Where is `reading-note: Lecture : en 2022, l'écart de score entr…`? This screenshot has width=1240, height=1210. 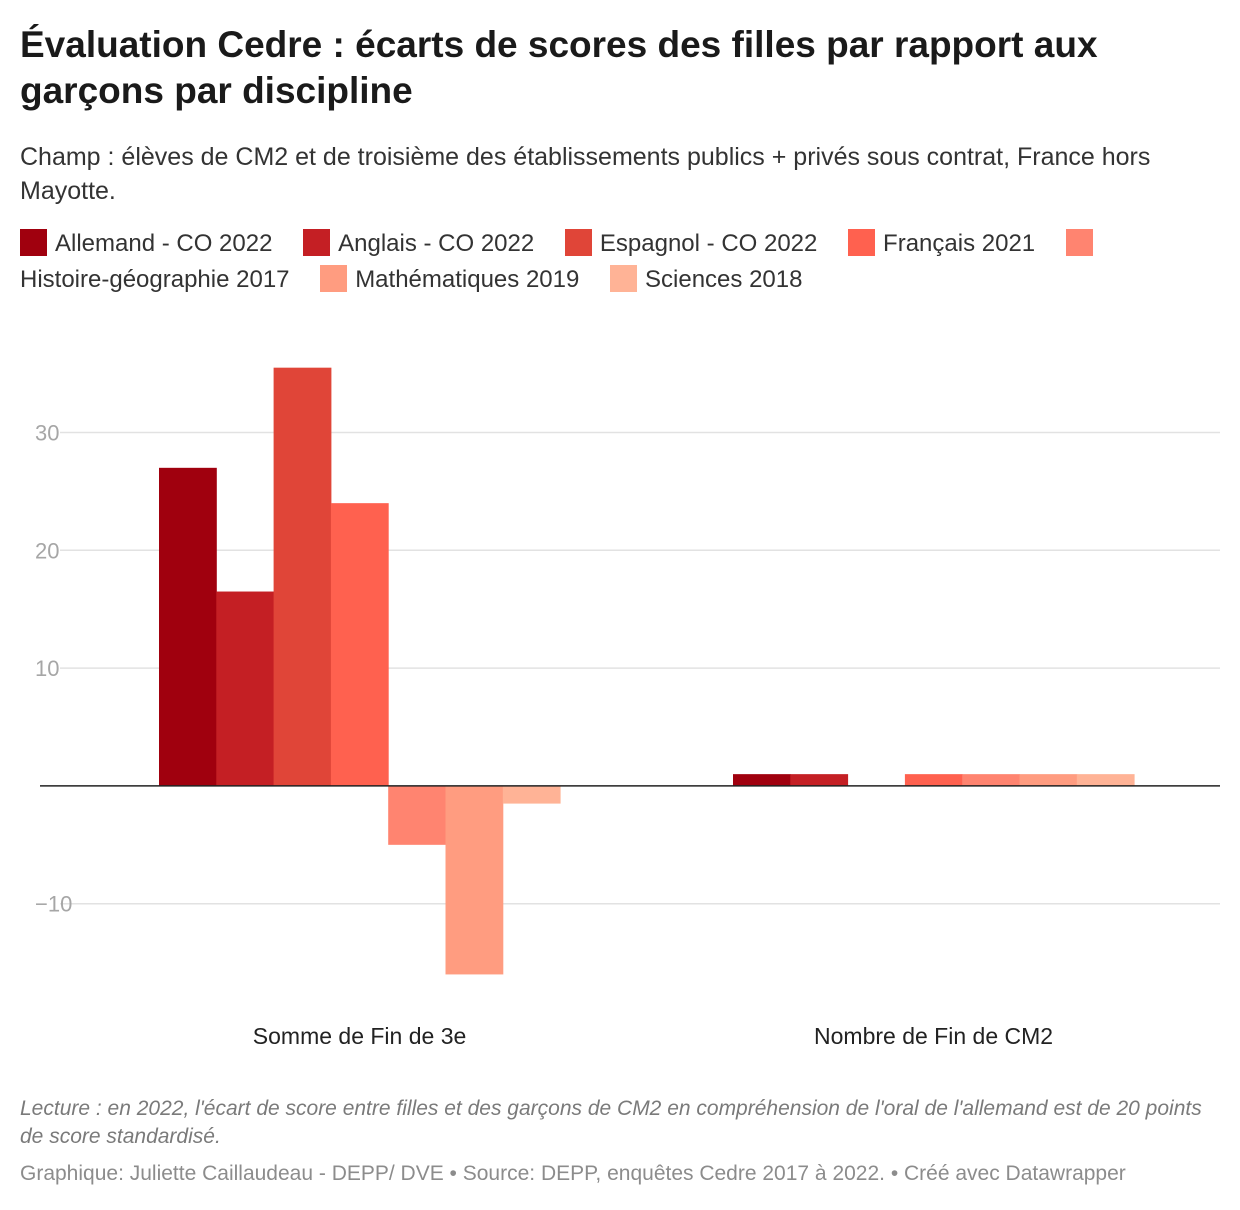
reading-note: Lecture : en 2022, l'écart de score entr… is located at coordinates (611, 1122).